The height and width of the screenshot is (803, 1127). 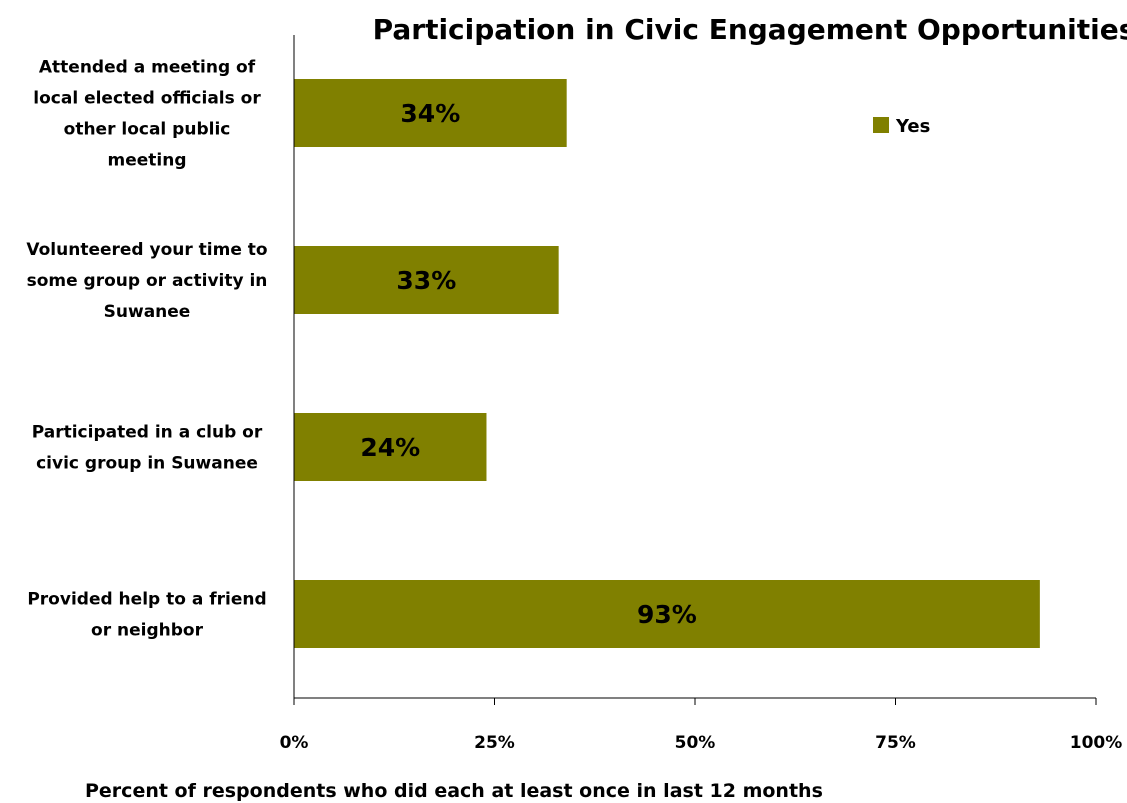 I want to click on category-label-1-line-2: local elected officials or, so click(x=147, y=99).